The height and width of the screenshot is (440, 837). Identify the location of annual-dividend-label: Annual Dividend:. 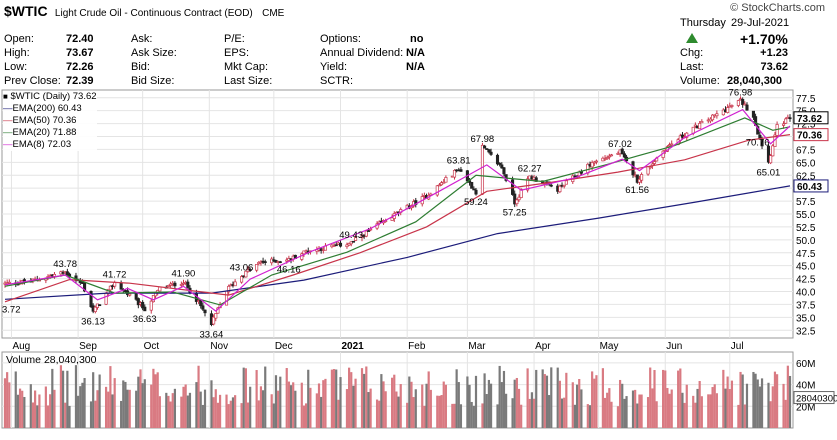
(362, 53).